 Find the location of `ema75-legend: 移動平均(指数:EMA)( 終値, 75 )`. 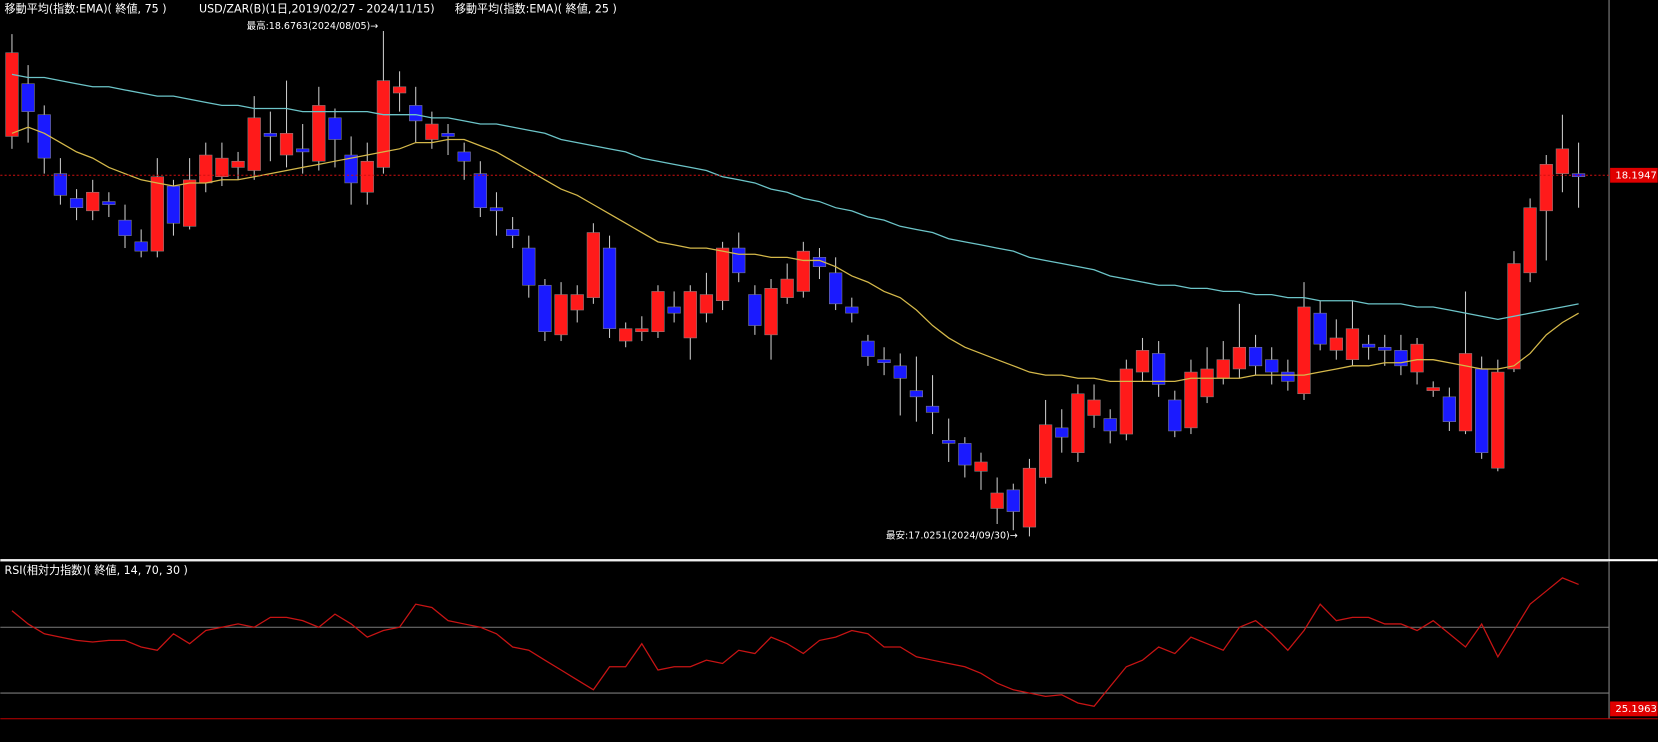

ema75-legend: 移動平均(指数:EMA)( 終値, 75 ) is located at coordinates (86, 9).